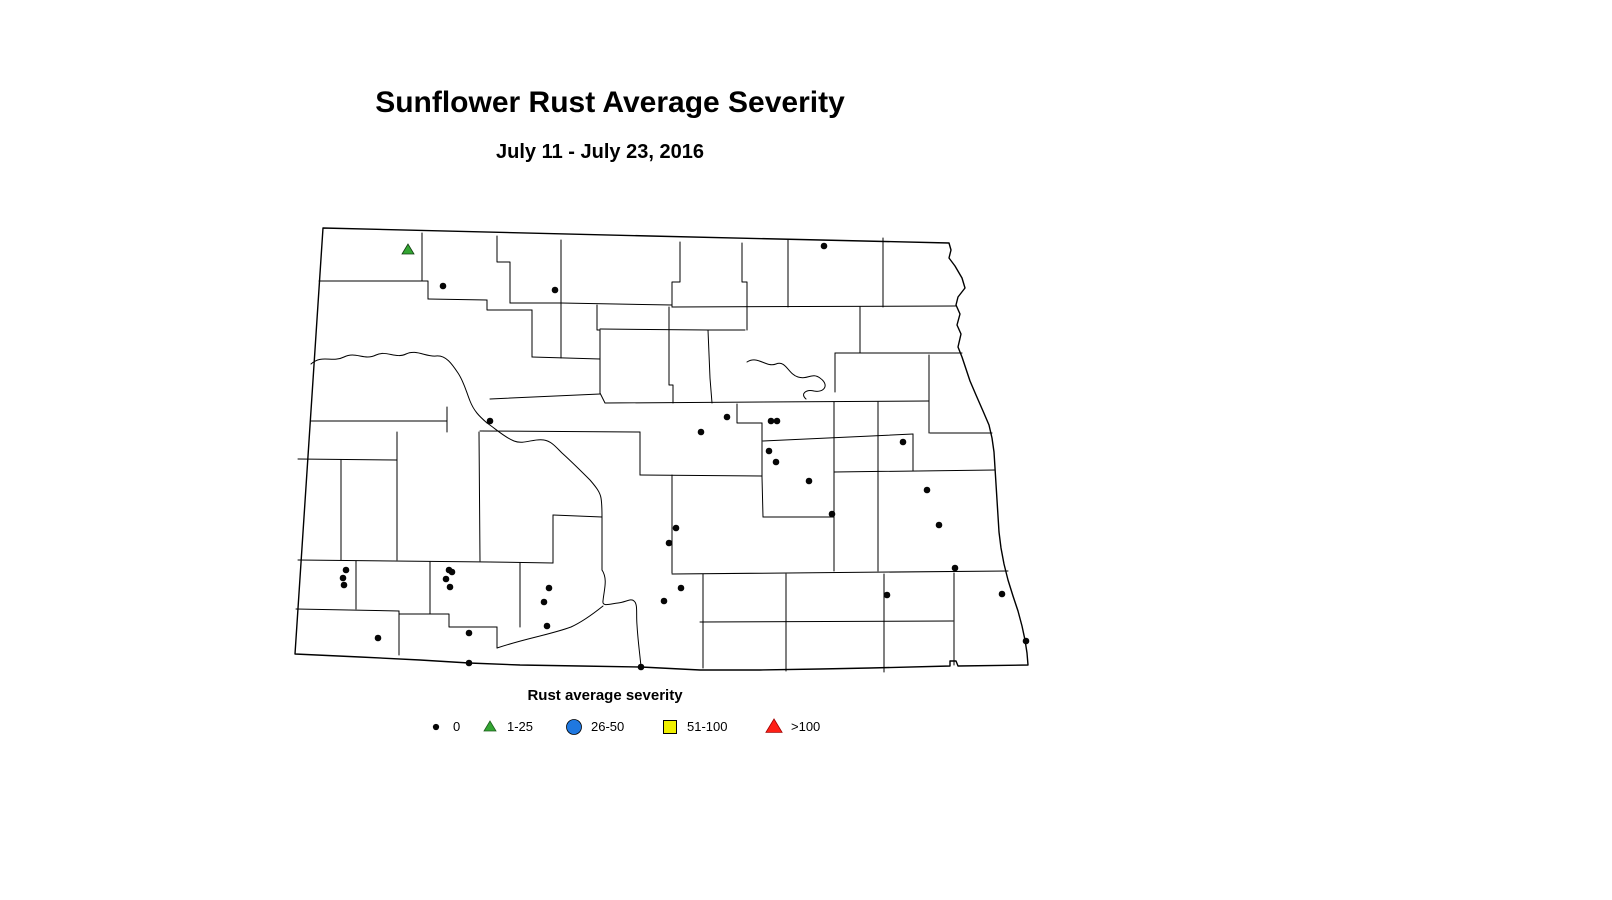 This screenshot has height=900, width=1612. I want to click on legend-item-0: 0, so click(442, 726).